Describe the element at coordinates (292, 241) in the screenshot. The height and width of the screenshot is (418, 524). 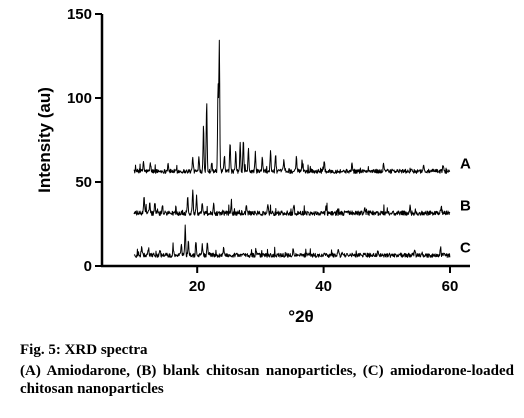
I see `series-line-c` at that location.